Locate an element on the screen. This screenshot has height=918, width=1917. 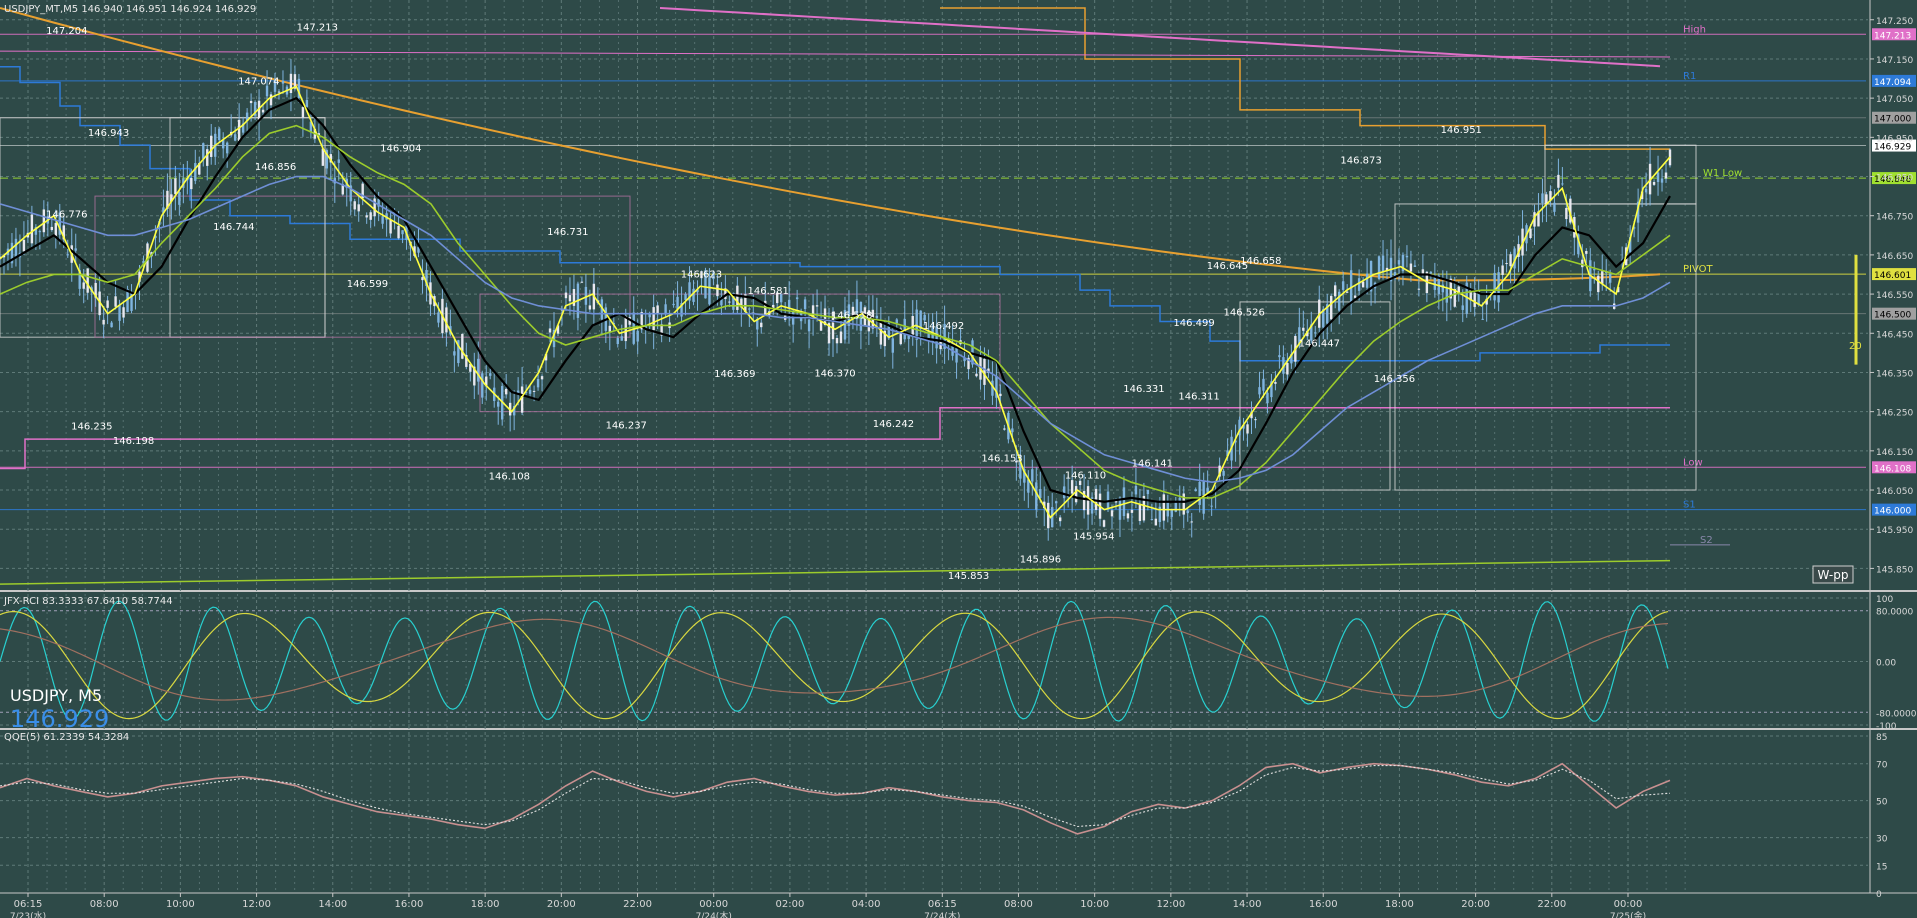
price-annotation: 146.492 is located at coordinates (943, 326).